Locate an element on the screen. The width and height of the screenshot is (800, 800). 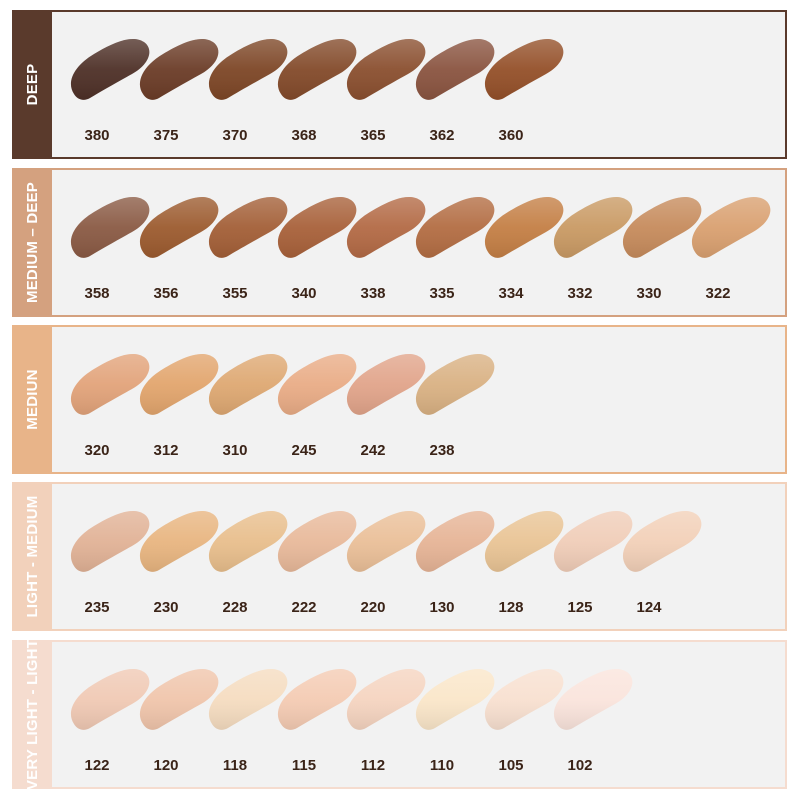
shade-code: 105 is located at coordinates (510, 765).